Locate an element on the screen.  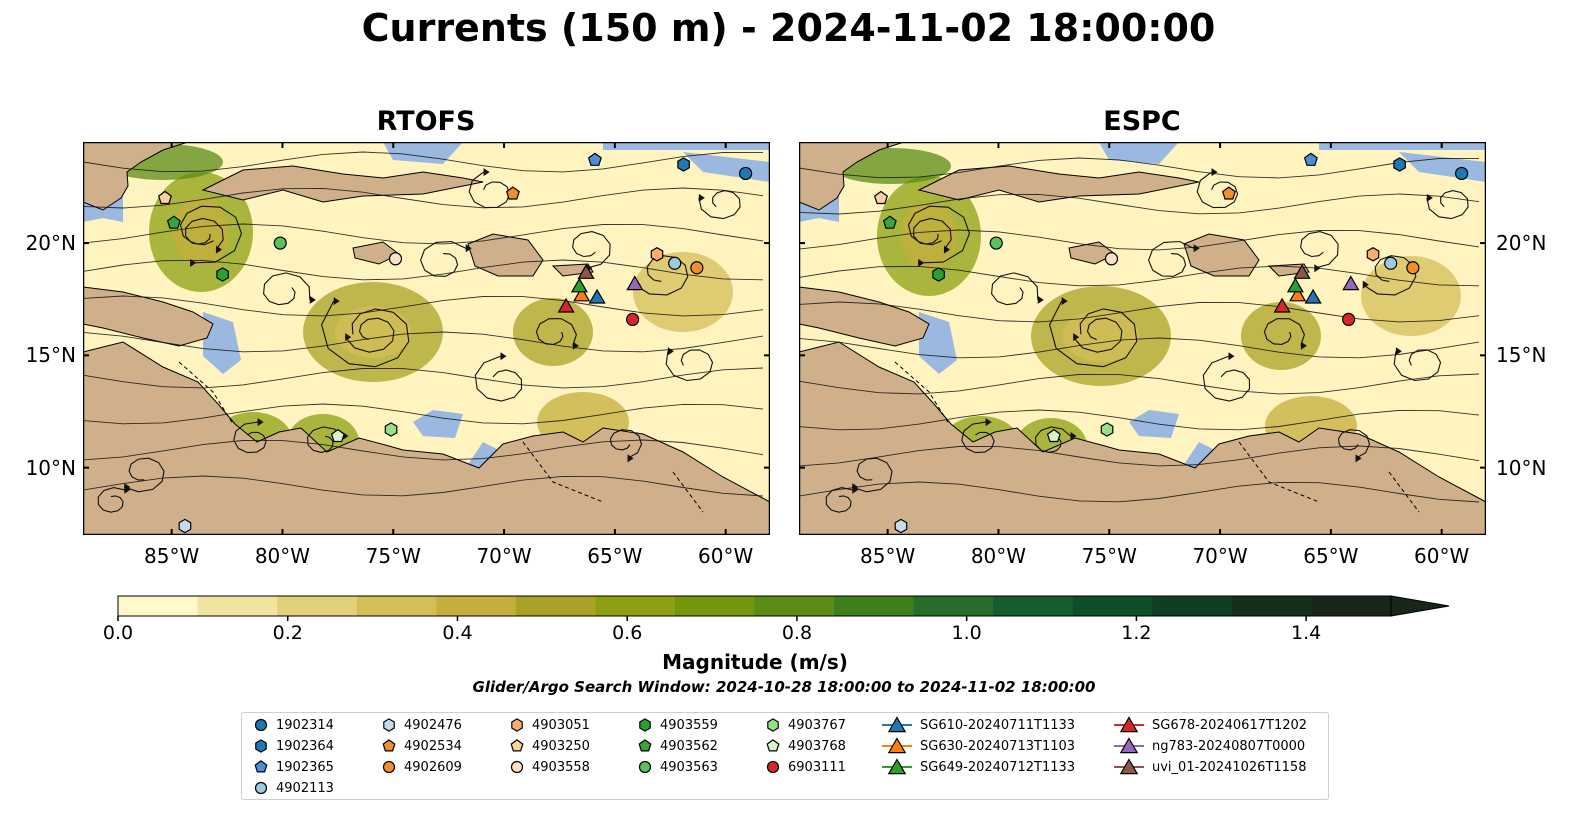
lon-tick-label: 70°W is located at coordinates (504, 556).